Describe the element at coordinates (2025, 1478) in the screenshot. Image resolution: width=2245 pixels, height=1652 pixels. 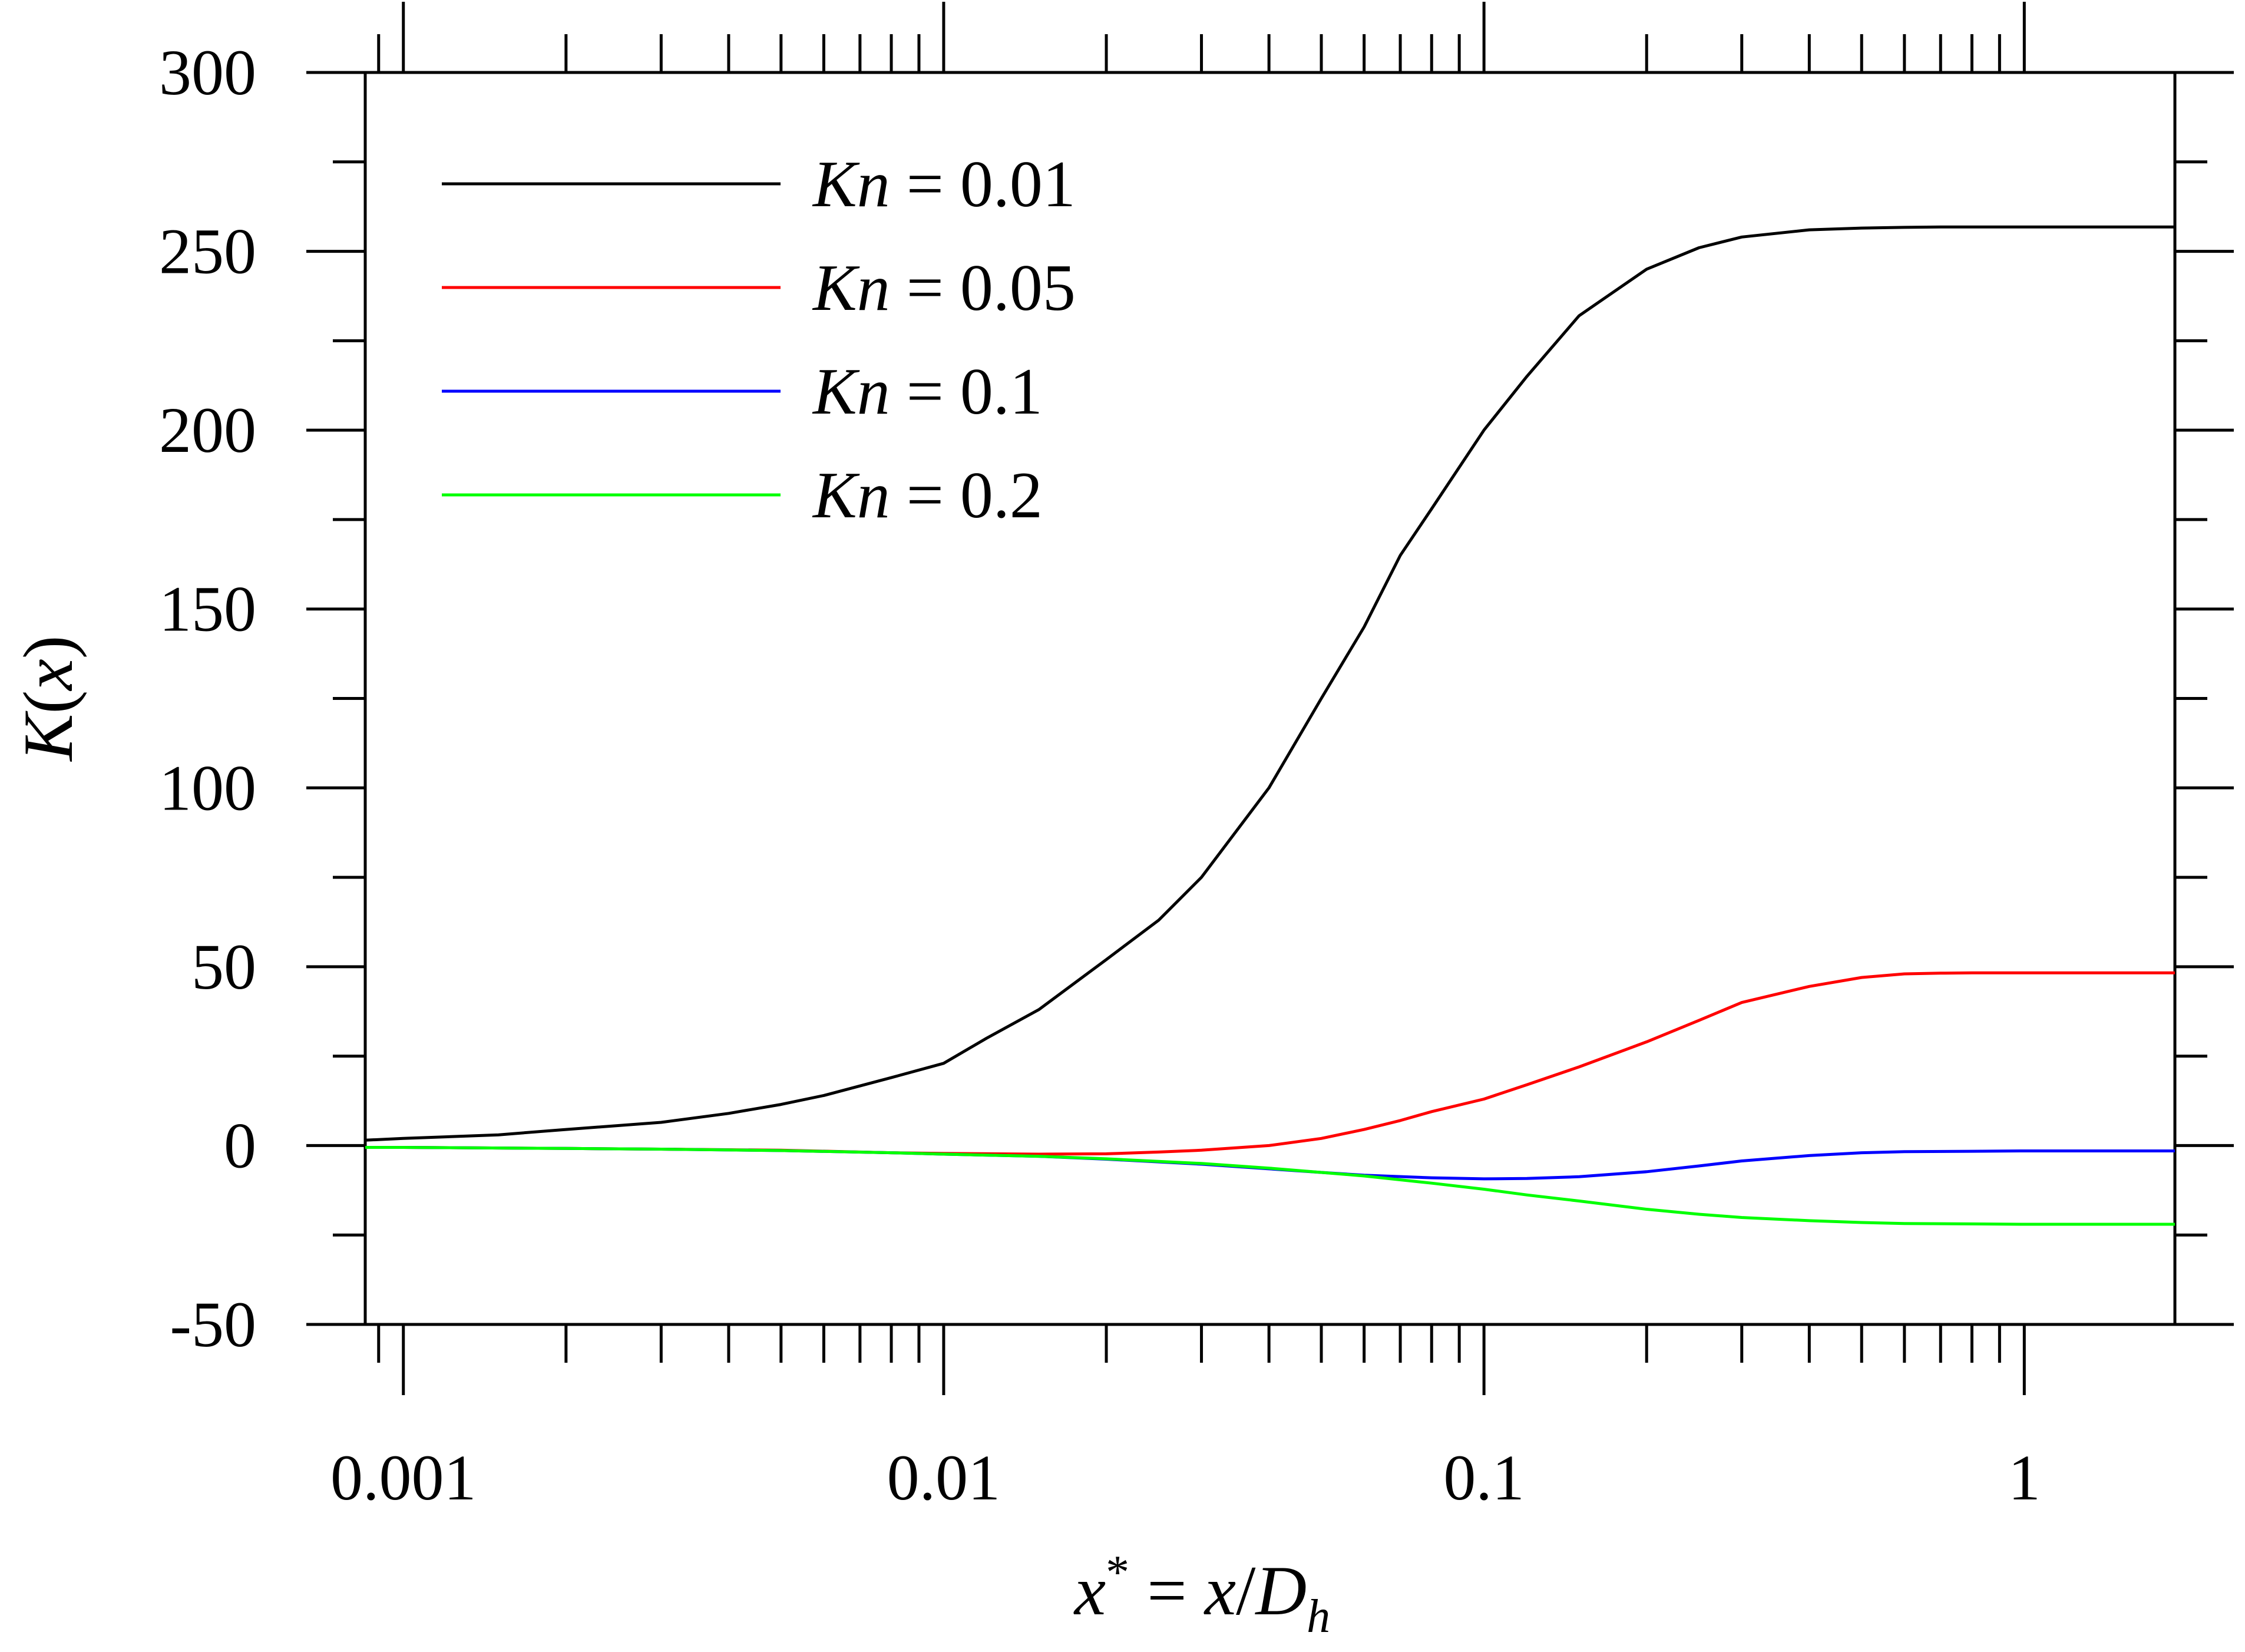
I see `x-tick-label: 1` at that location.